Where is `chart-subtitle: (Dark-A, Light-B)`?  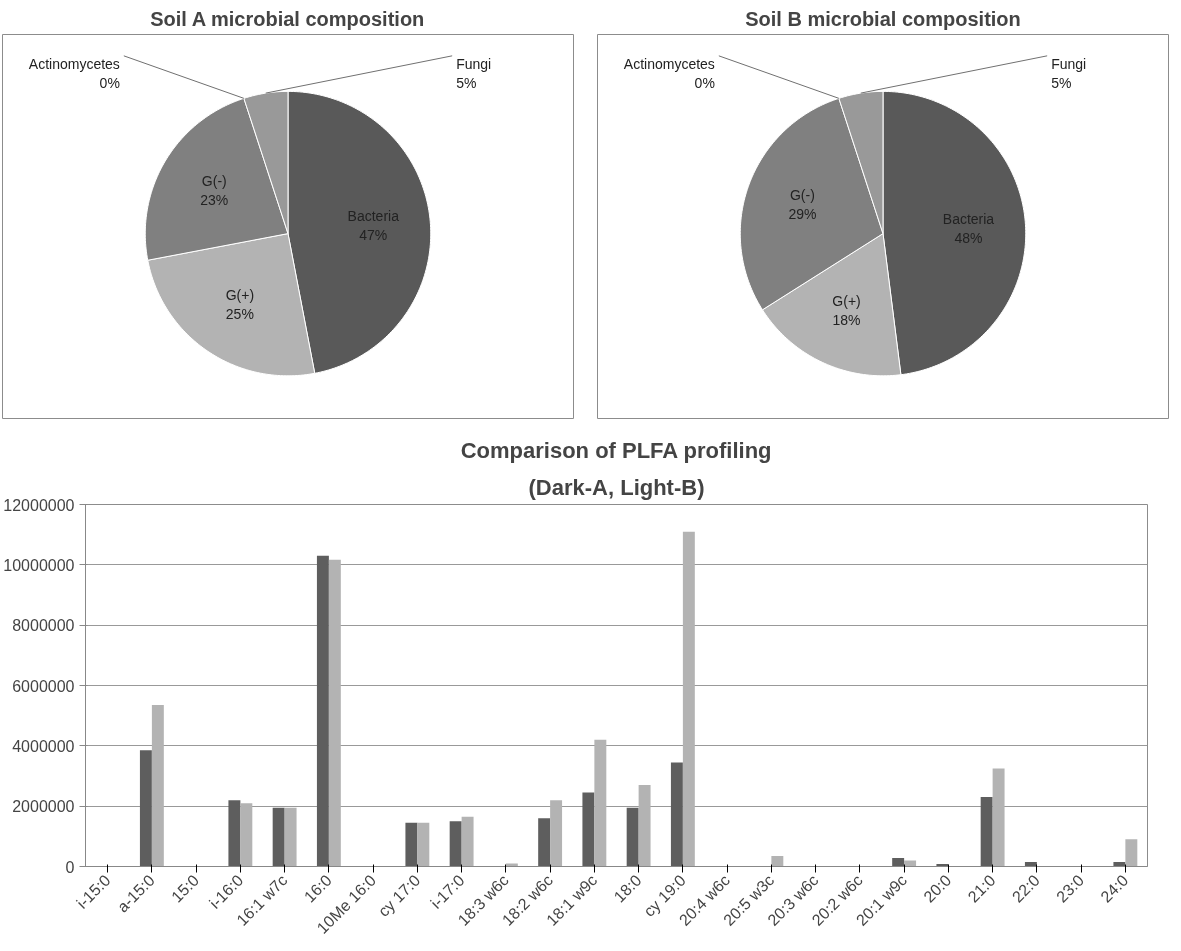 chart-subtitle: (Dark-A, Light-B) is located at coordinates (616, 487).